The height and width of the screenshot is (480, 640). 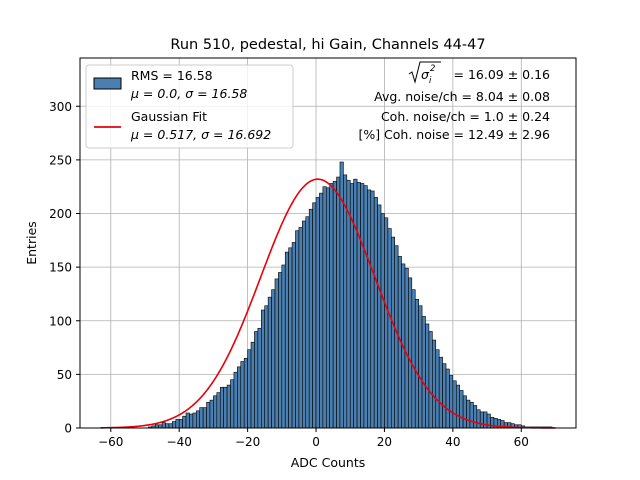 I want to click on annotation-line1: σ 2 i = 16.09 ± 0.16, so click(x=479, y=73).